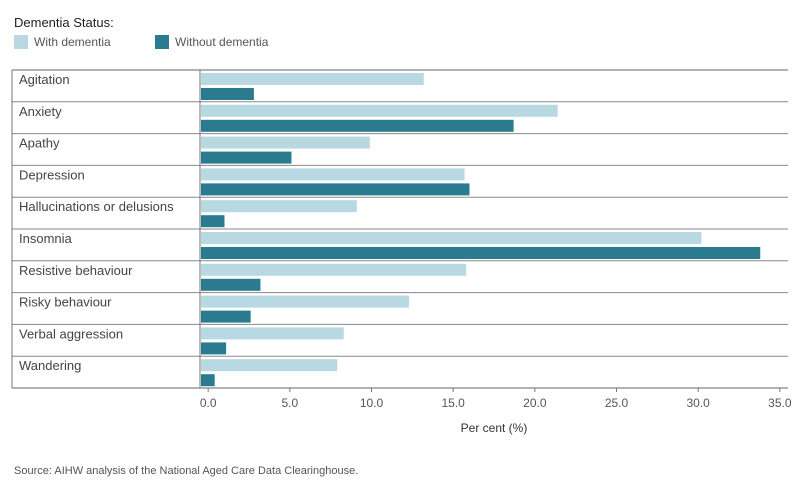  What do you see at coordinates (76, 270) in the screenshot?
I see `category-label: Resistive behaviour` at bounding box center [76, 270].